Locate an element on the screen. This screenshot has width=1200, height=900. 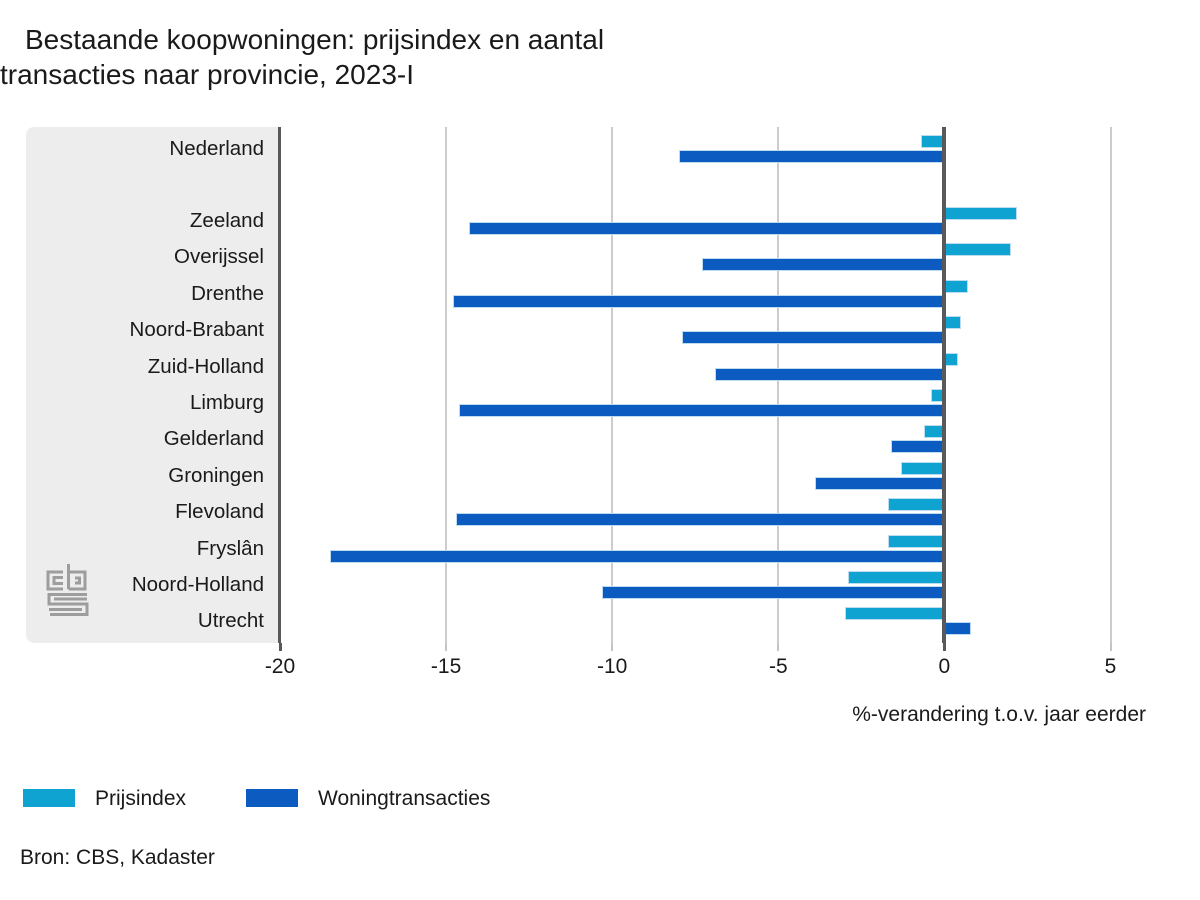
legend-swatch-woningtransacties is located at coordinates (272, 798).